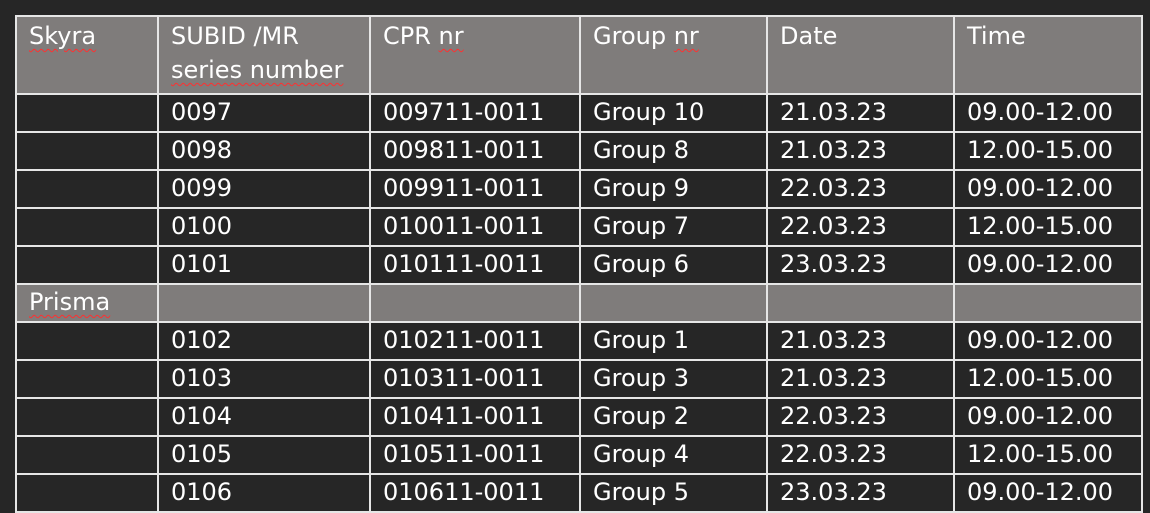  Describe the element at coordinates (673, 455) in the screenshot. I see `group-cell: Group 4` at that location.